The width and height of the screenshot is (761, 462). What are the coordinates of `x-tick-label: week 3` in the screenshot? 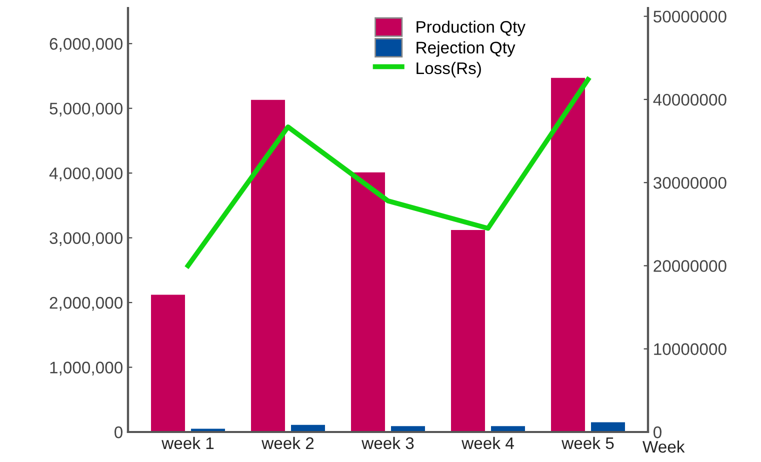 It's located at (388, 443).